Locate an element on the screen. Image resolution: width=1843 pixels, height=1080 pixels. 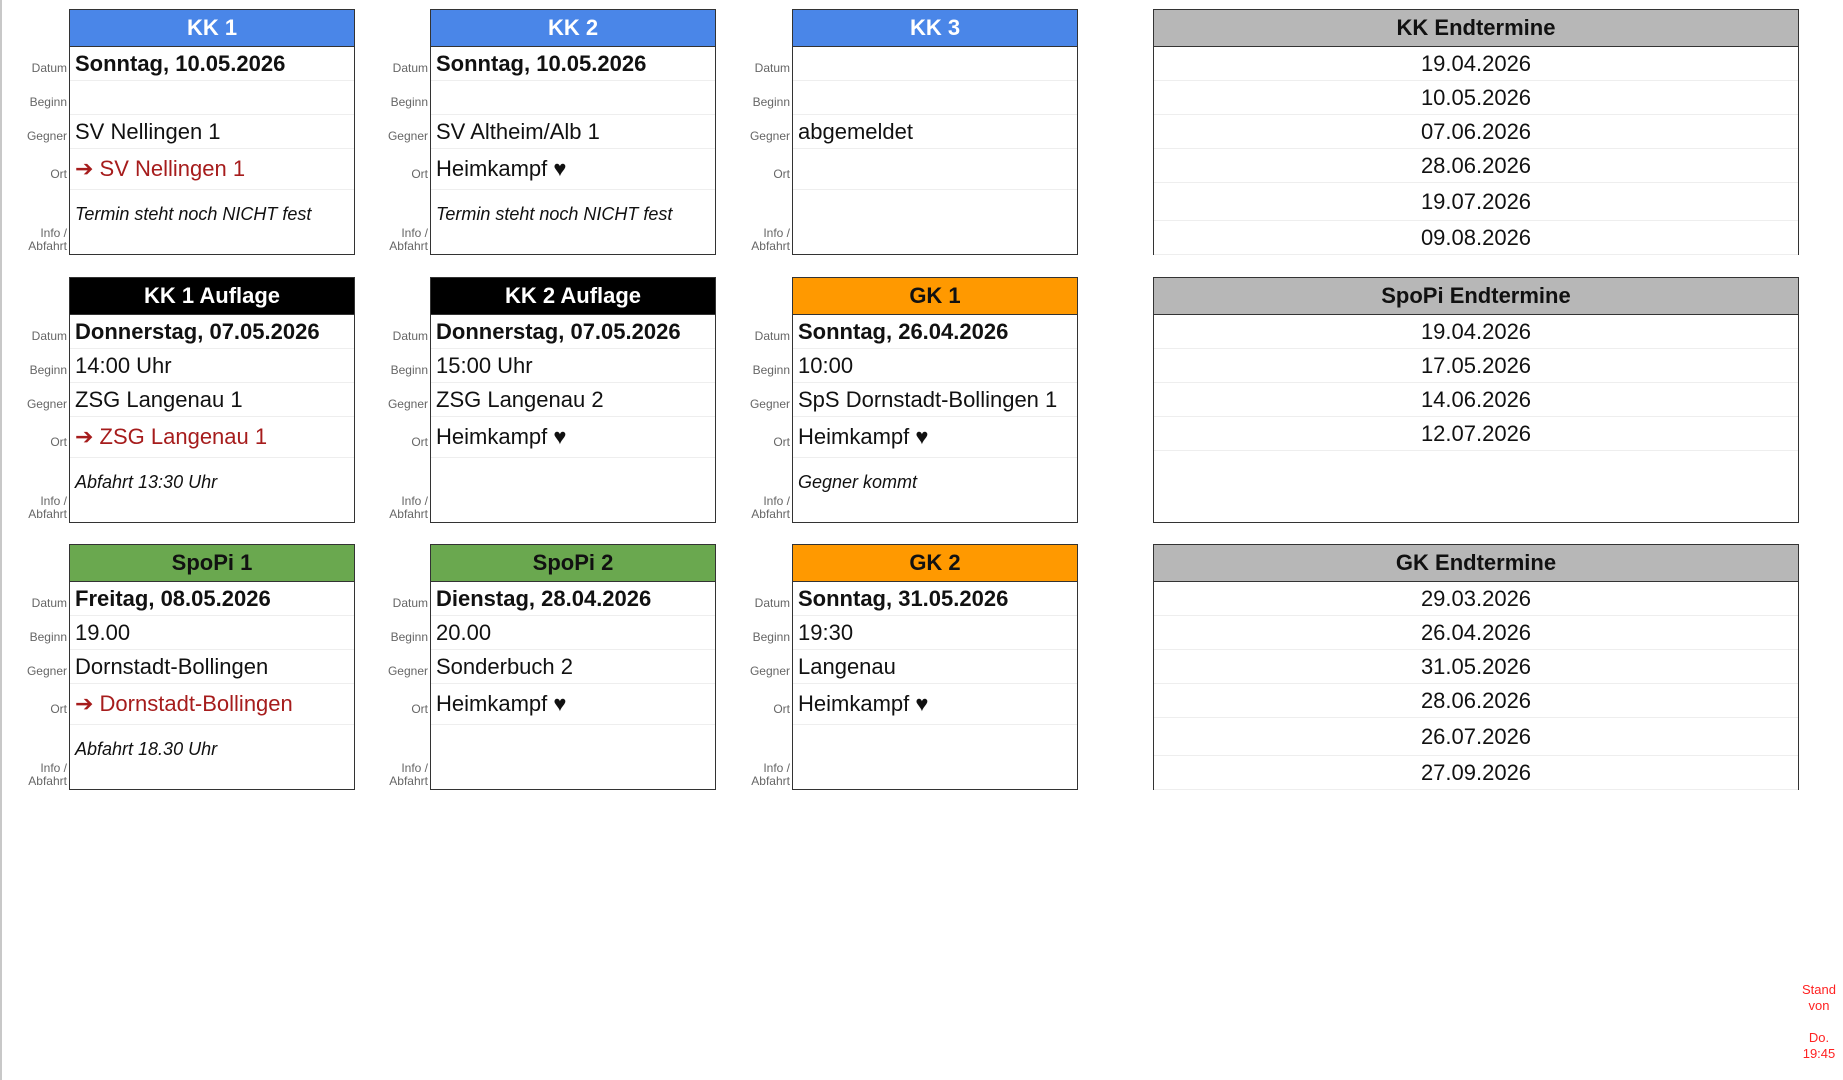
endtermin-date: 26.07.2026 is located at coordinates (1476, 737).